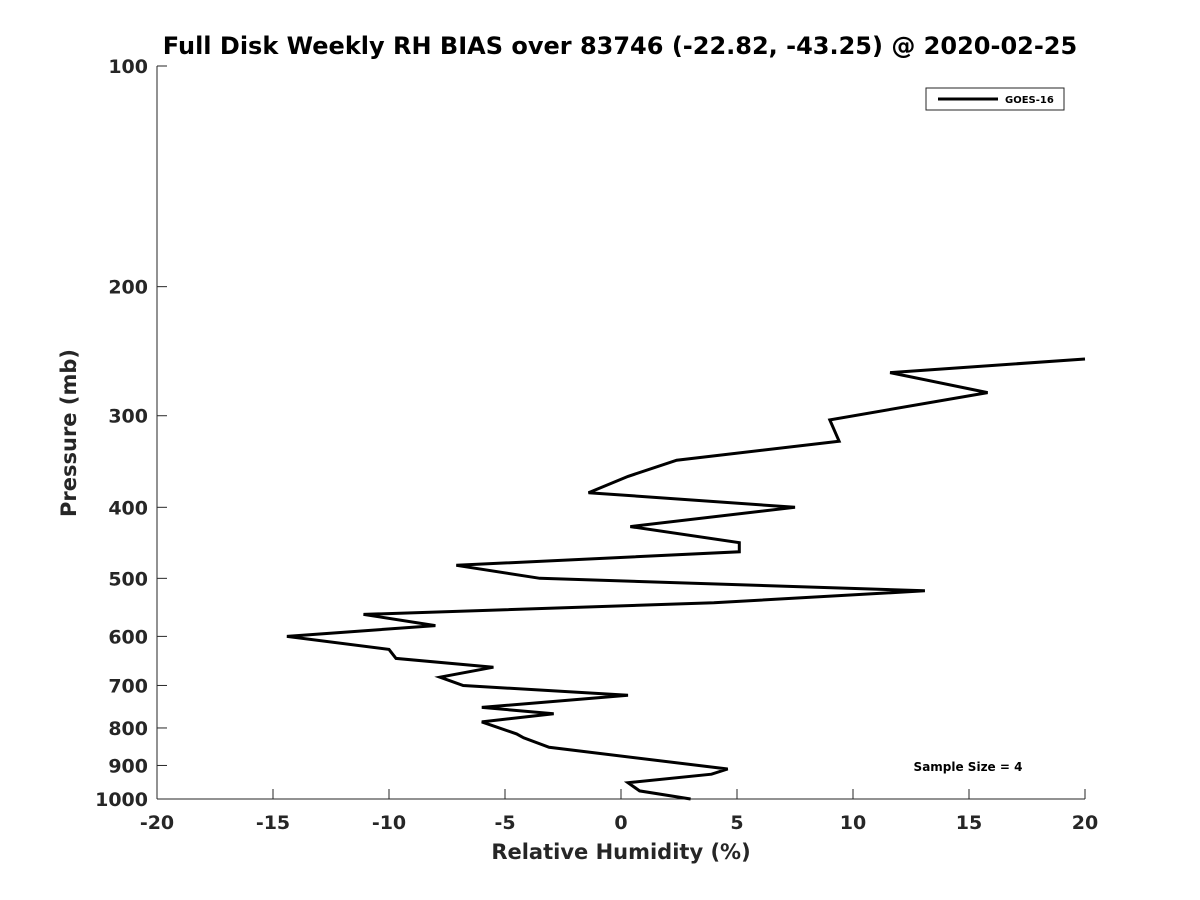 The width and height of the screenshot is (1200, 900). I want to click on x-tick-label: -15, so click(273, 823).